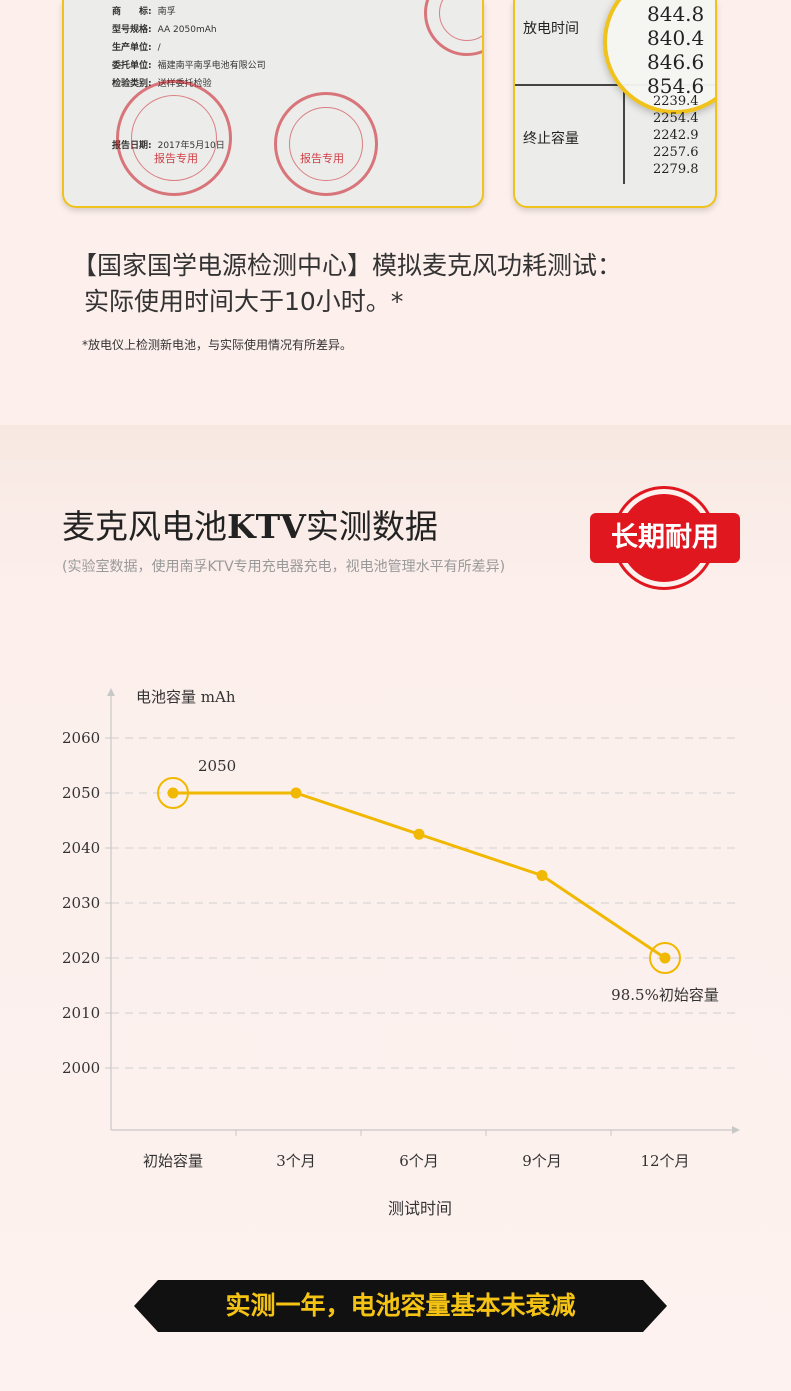 The height and width of the screenshot is (1391, 791). I want to click on discharge-value: 840.4, so click(676, 38).